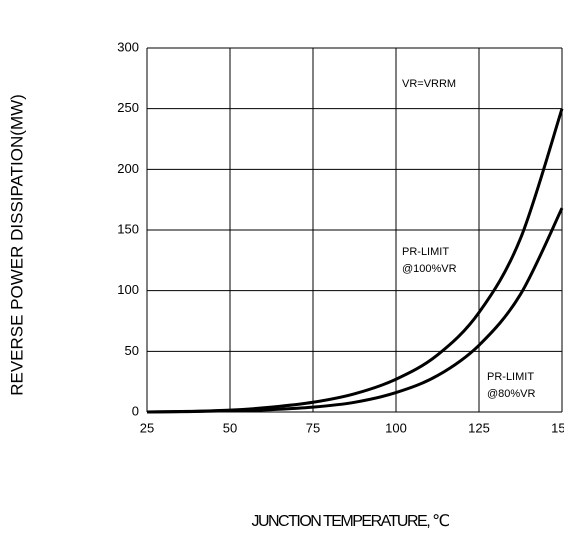 The image size is (564, 535). Describe the element at coordinates (128, 289) in the screenshot. I see `y-tick-label: 100` at that location.